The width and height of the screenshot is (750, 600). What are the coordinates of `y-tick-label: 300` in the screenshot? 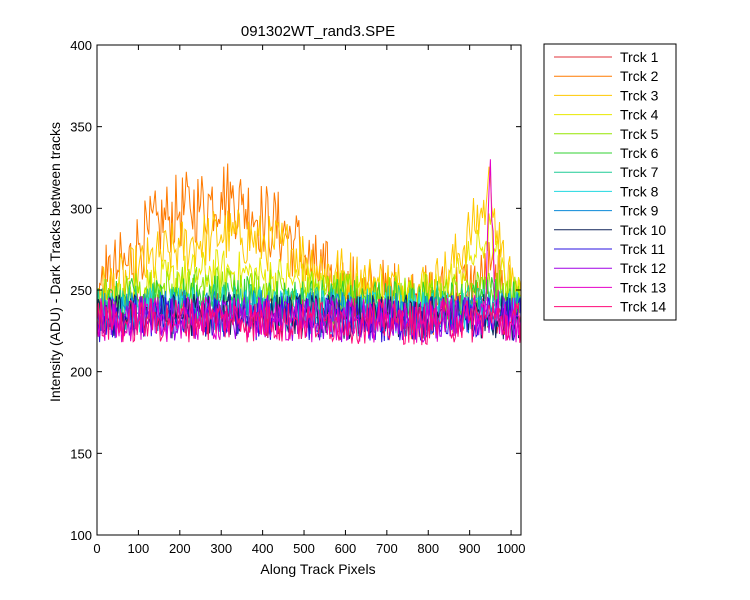 It's located at (81, 208).